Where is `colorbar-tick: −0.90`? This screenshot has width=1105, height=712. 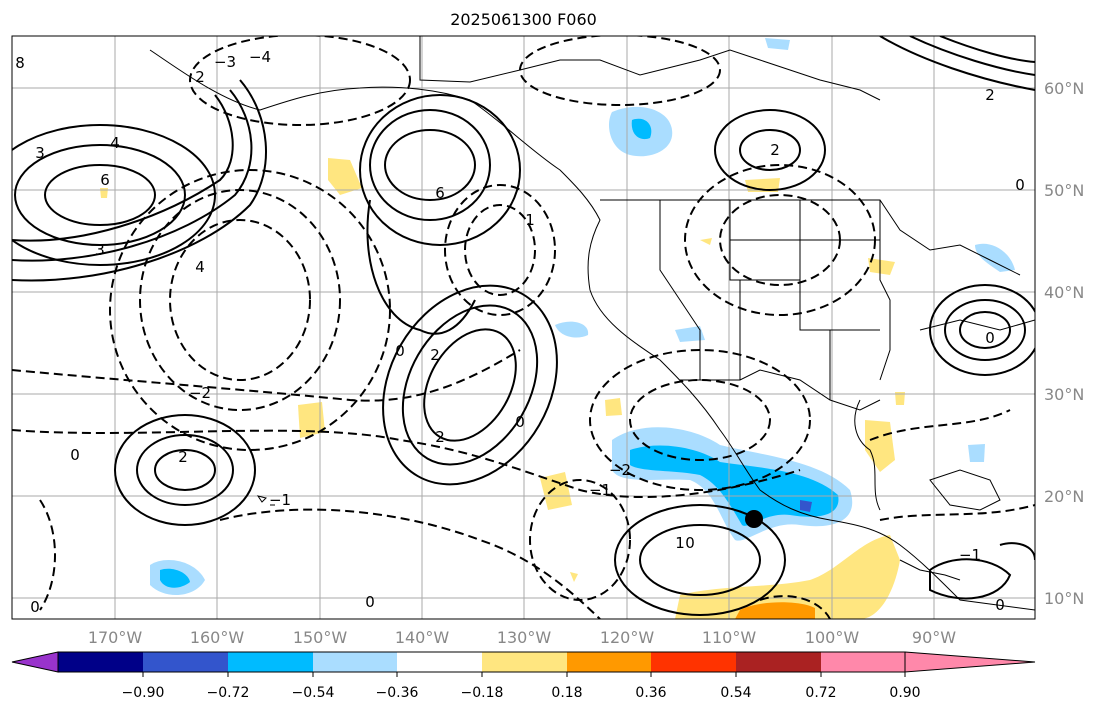 colorbar-tick: −0.90 is located at coordinates (143, 693).